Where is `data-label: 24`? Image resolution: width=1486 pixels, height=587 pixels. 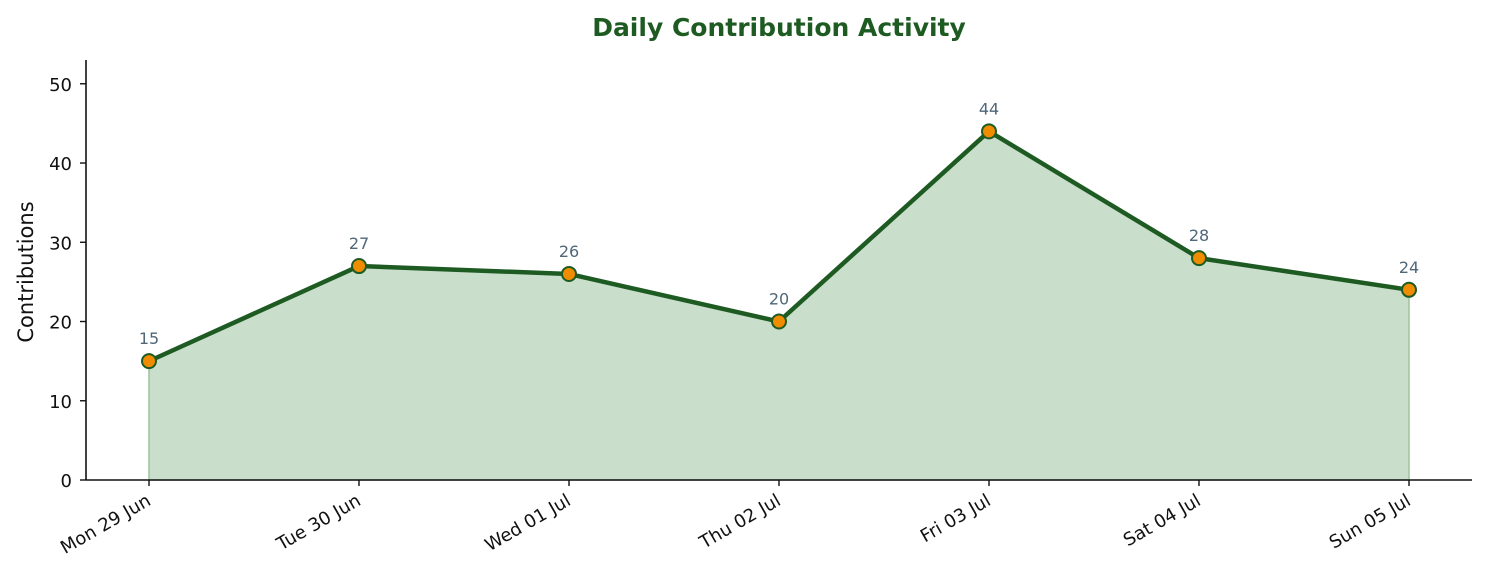 data-label: 24 is located at coordinates (1409, 267).